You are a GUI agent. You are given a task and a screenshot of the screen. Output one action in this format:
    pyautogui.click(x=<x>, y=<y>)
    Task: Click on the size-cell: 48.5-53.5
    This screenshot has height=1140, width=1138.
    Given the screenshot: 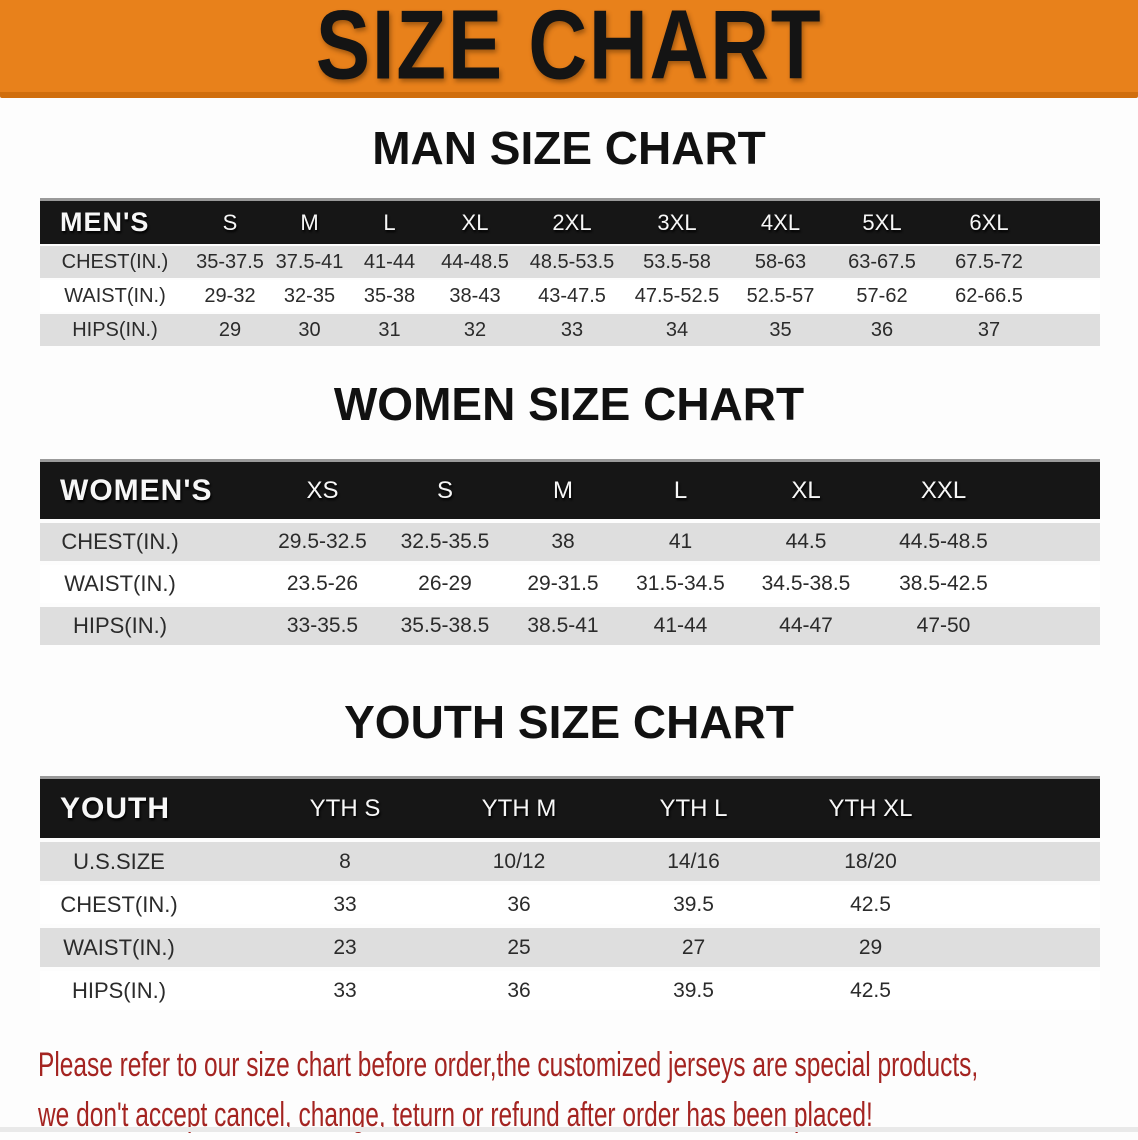 What is the action you would take?
    pyautogui.click(x=572, y=262)
    